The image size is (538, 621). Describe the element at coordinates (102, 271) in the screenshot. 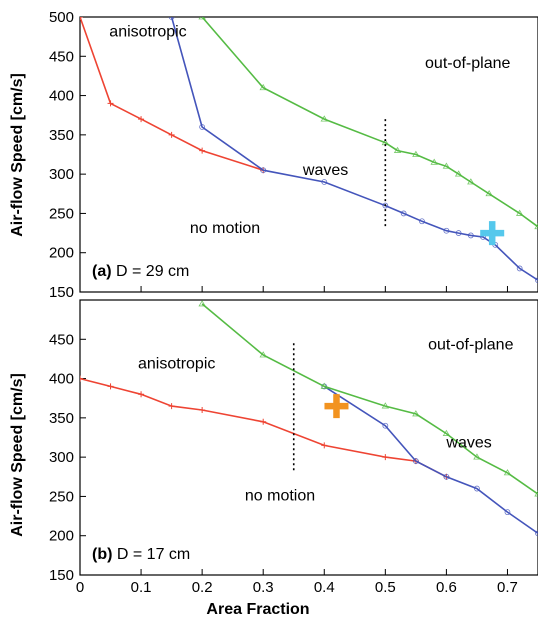

I see `panel-letter-a: (a)` at that location.